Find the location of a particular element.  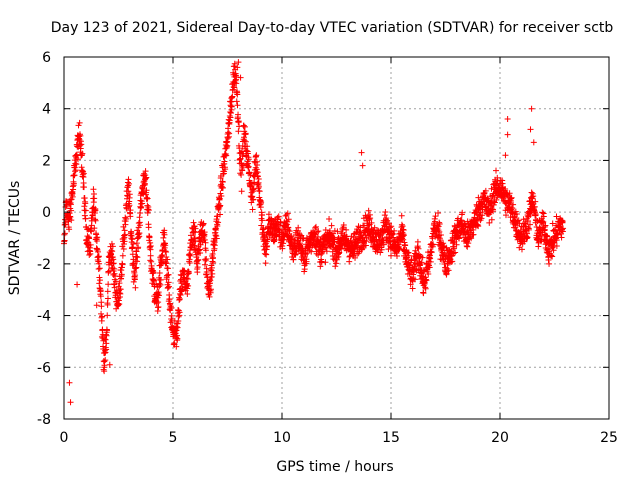

x-tick-label: 15 is located at coordinates (391, 438).